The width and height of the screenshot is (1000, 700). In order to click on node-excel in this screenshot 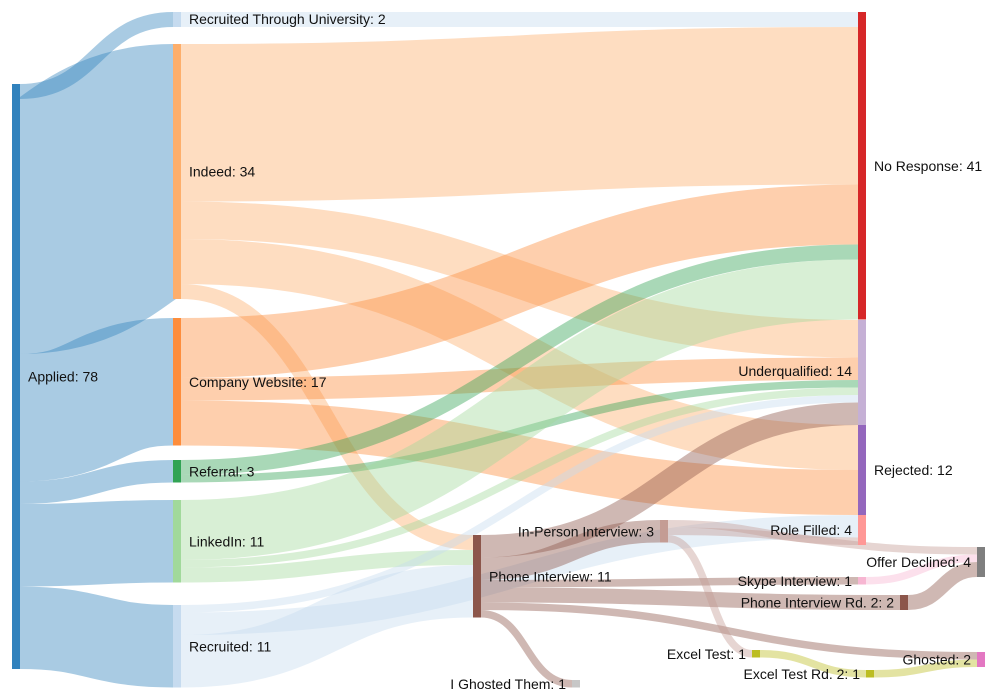, I will do `click(756, 654)`.